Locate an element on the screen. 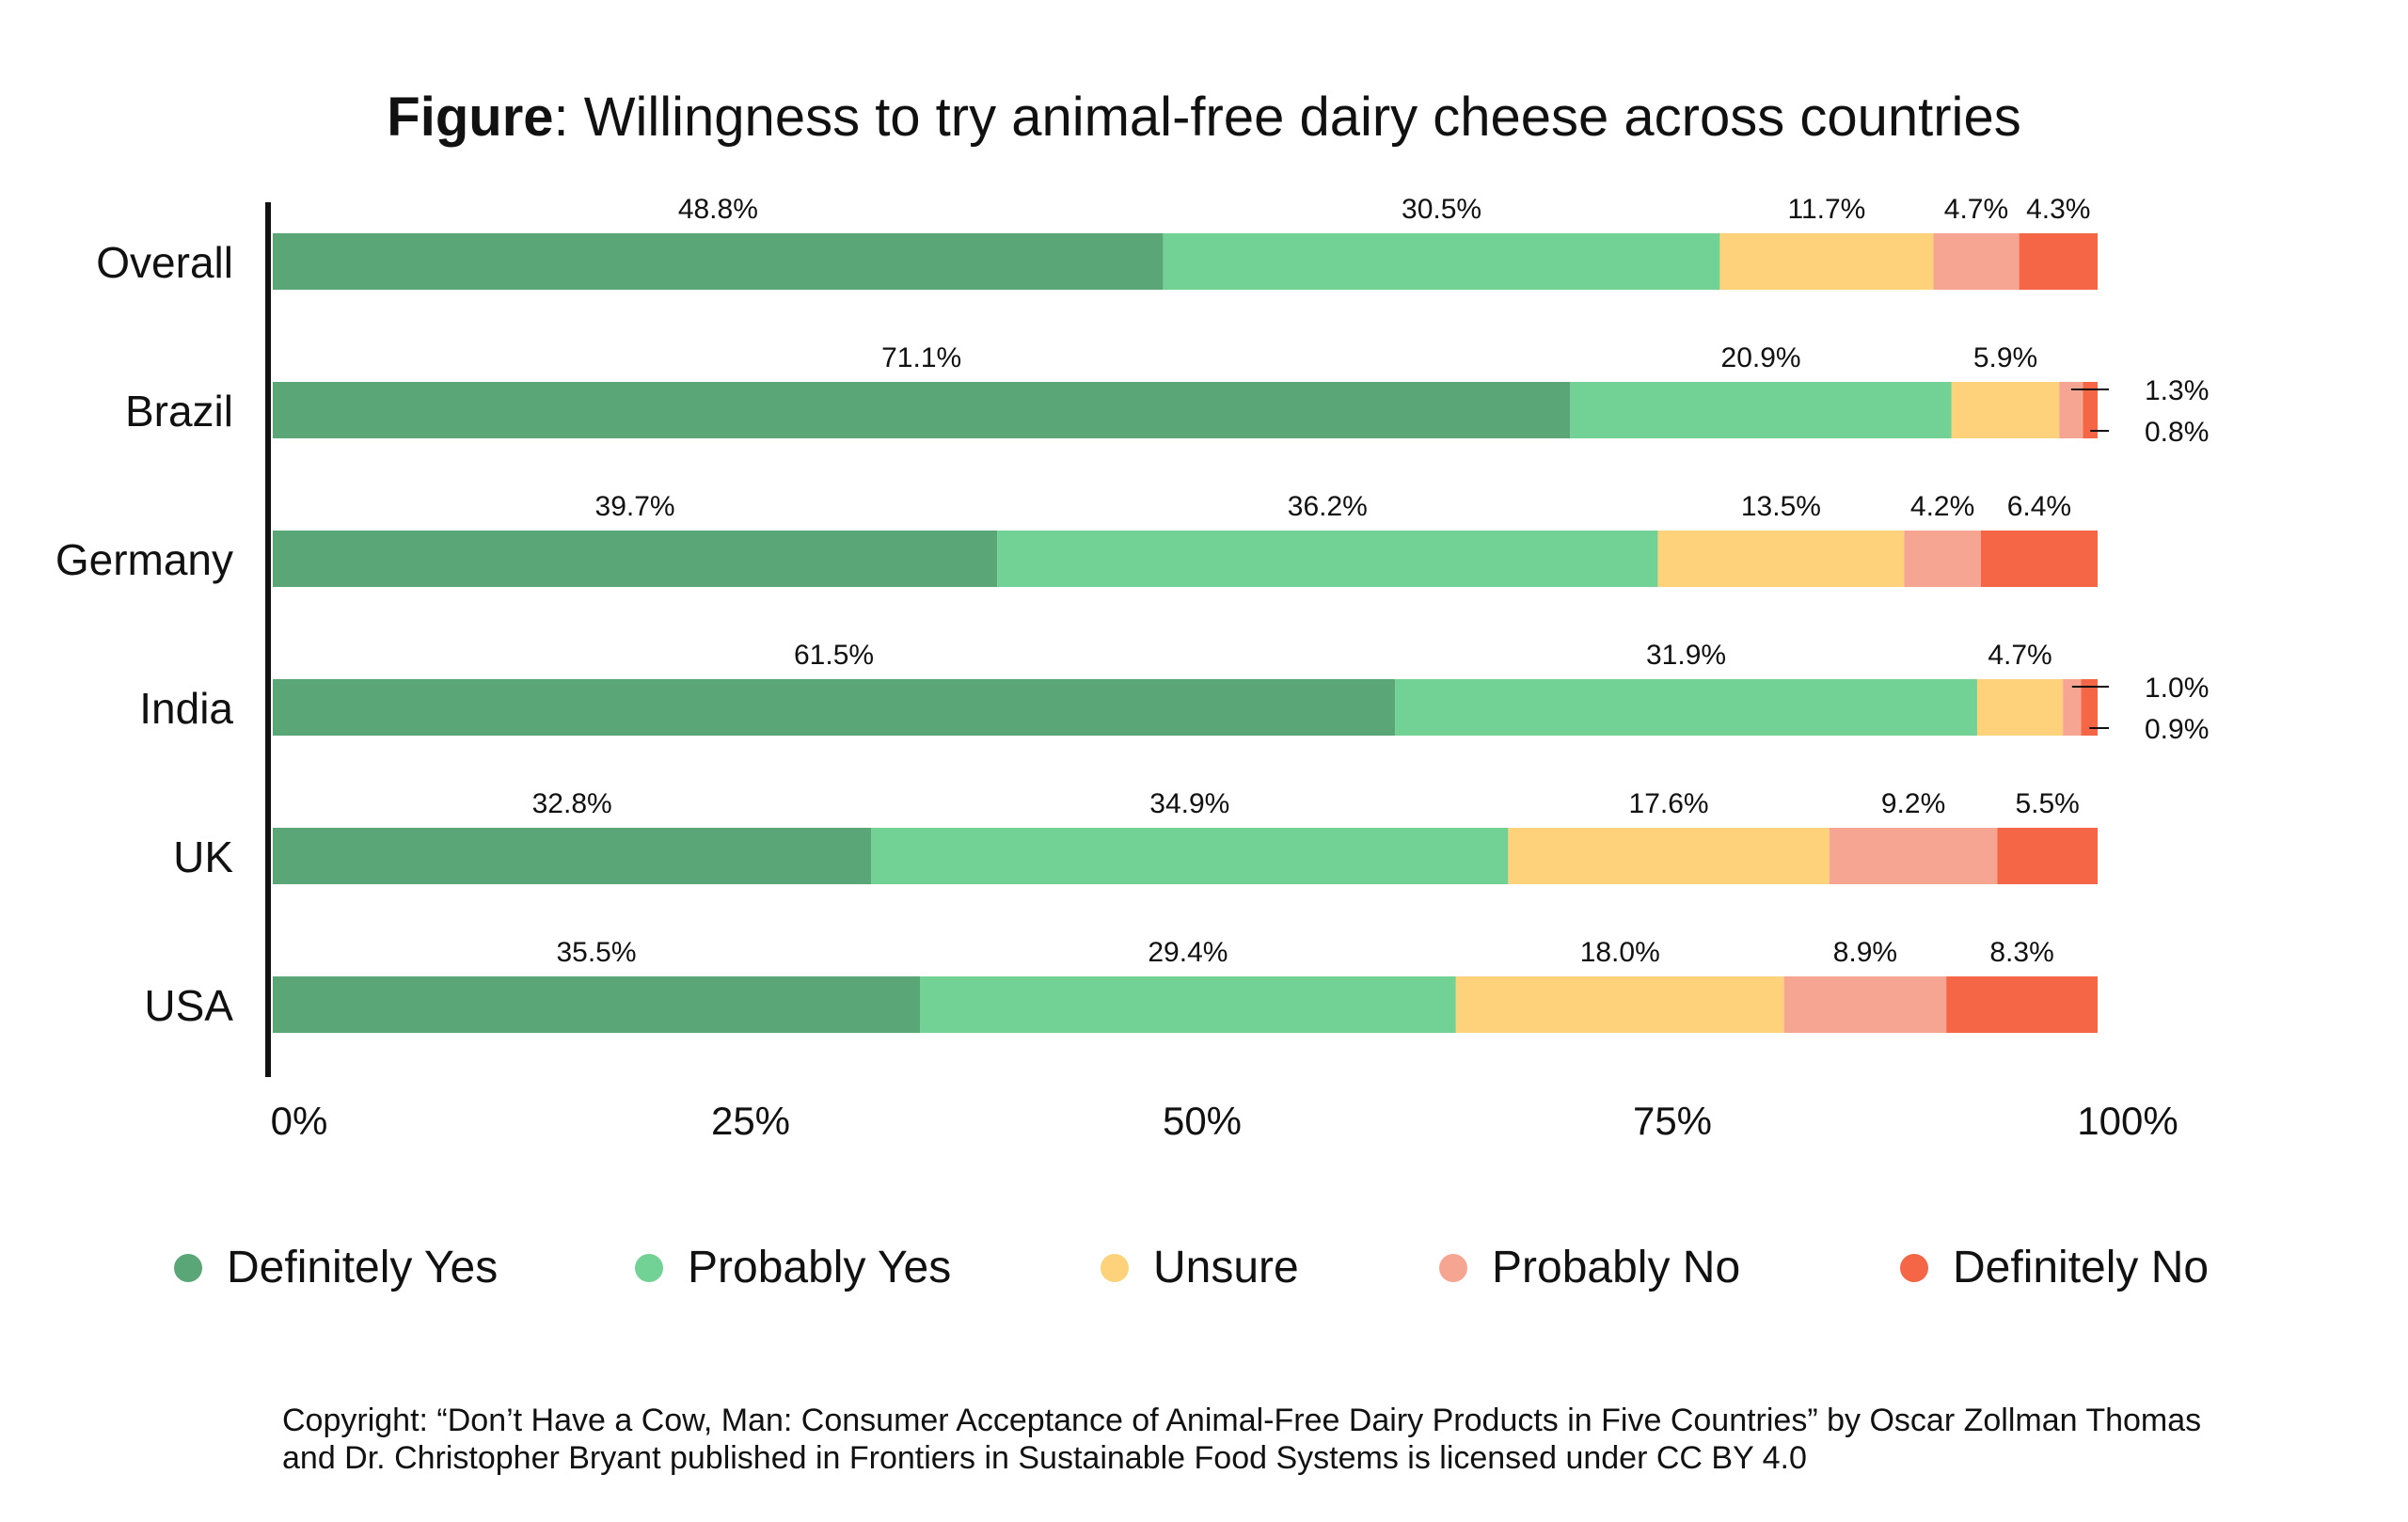 Image resolution: width=2408 pixels, height=1522 pixels. category-label-overall: Overall is located at coordinates (165, 262).